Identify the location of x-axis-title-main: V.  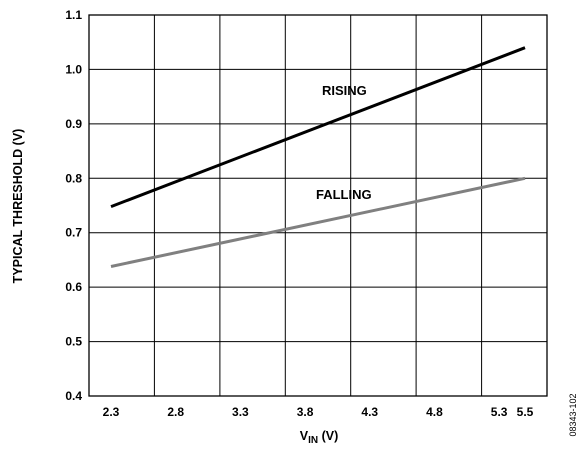
(304, 436).